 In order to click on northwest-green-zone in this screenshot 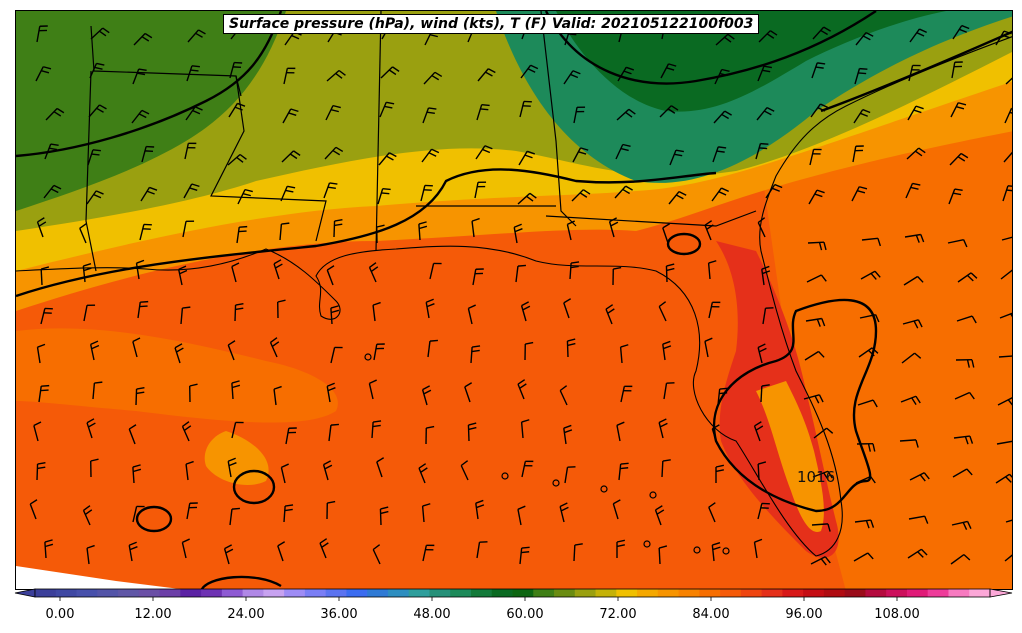, I will do `click(151, 111)`.